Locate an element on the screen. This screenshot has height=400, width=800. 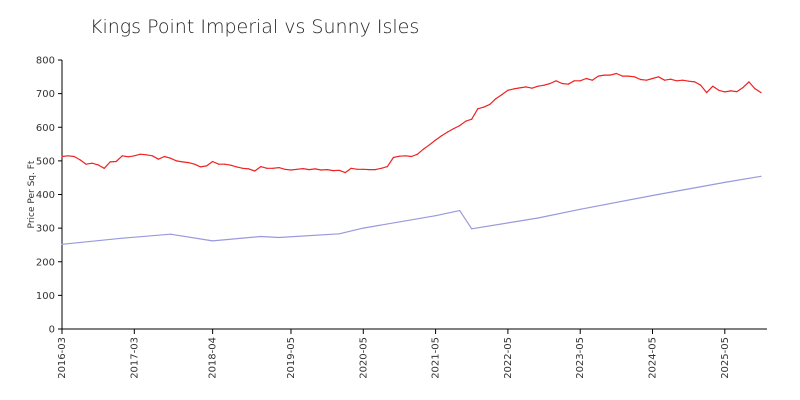
y-tick-label: 800 is located at coordinates (45, 61).